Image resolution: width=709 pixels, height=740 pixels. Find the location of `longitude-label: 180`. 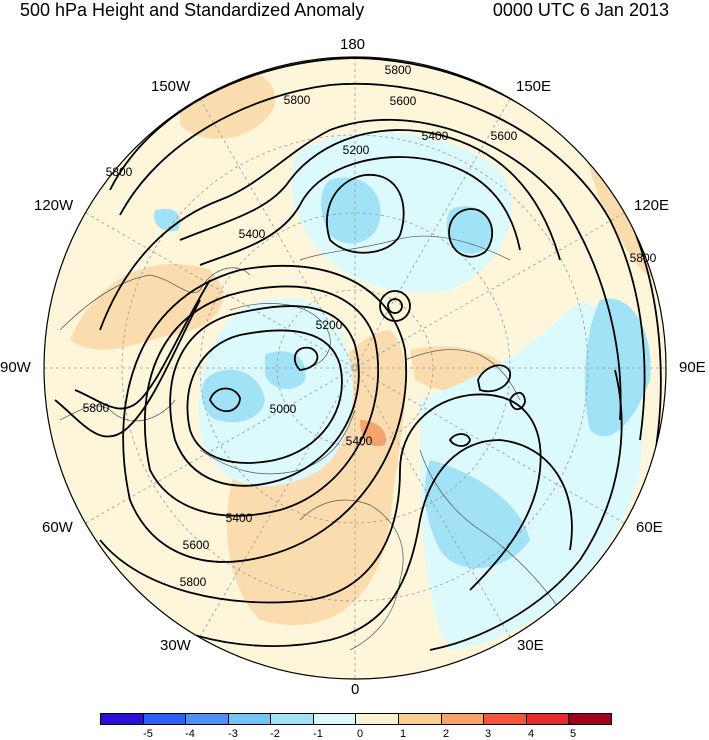

longitude-label: 180 is located at coordinates (353, 44).